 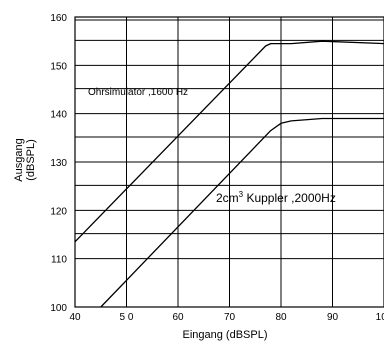 I want to click on annotation-kuppler-superscript: 3, so click(x=241, y=194).